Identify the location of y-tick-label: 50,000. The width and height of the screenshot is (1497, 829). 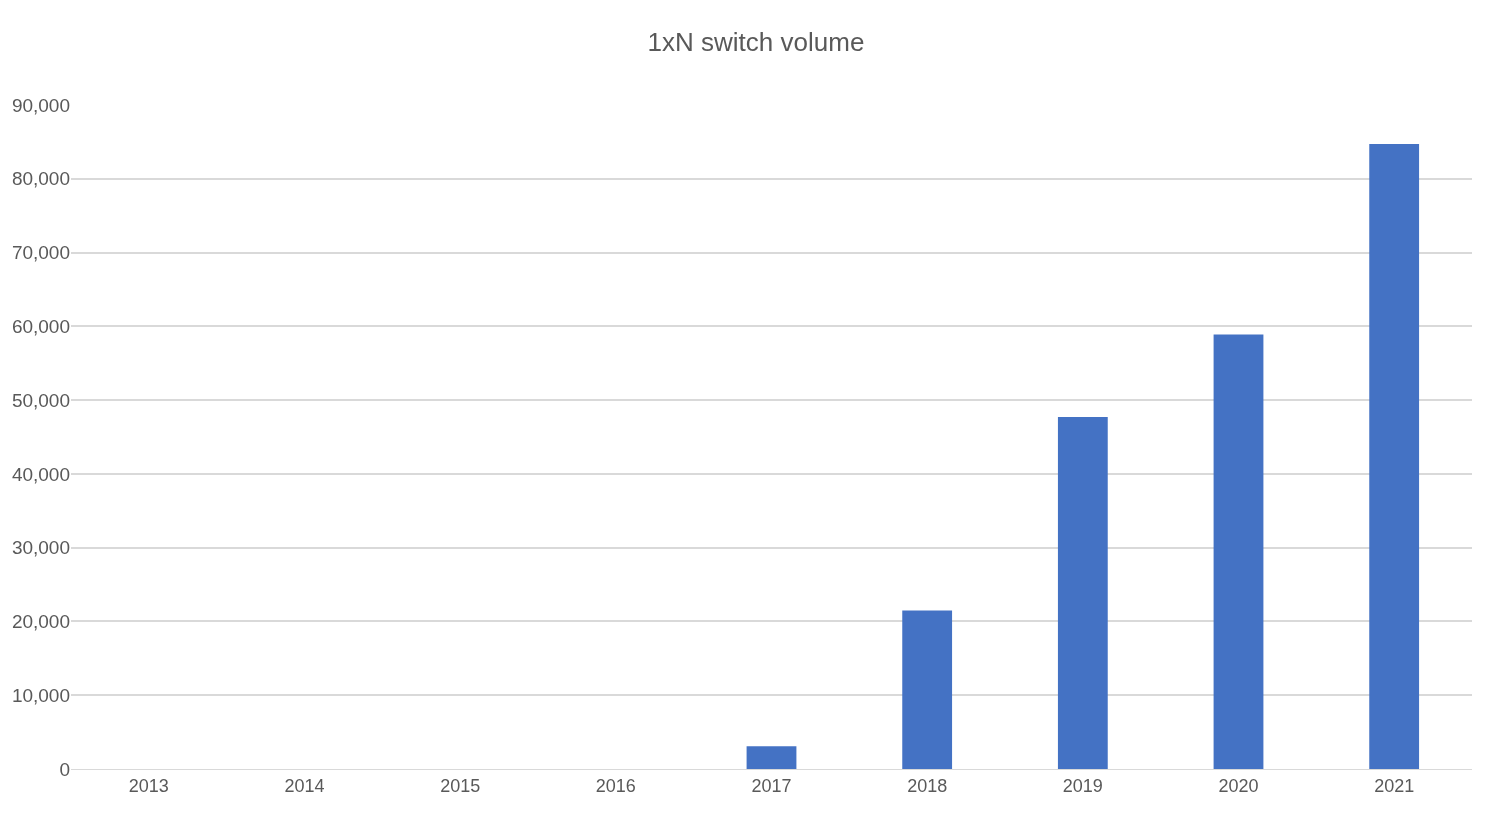
(40, 400).